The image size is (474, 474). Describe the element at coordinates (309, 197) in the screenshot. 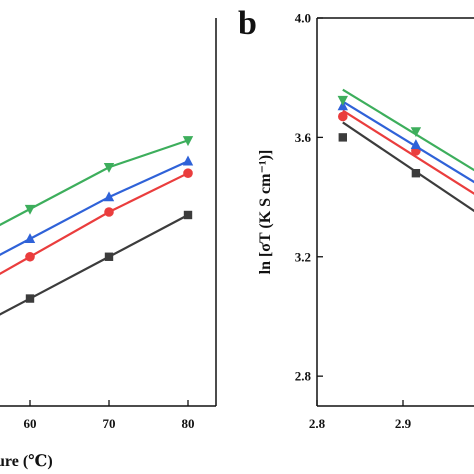

I see `panel-b-y-ticks: 2.8 3.2 3.6 4.0` at that location.